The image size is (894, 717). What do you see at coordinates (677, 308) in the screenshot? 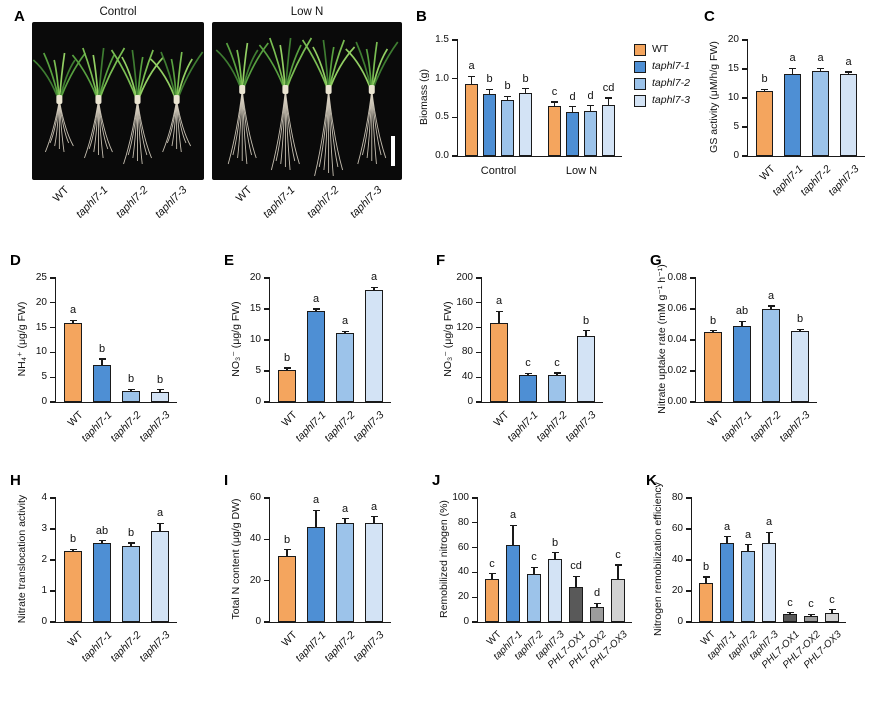
I see `y-tick-label: 0.06` at bounding box center [677, 308].